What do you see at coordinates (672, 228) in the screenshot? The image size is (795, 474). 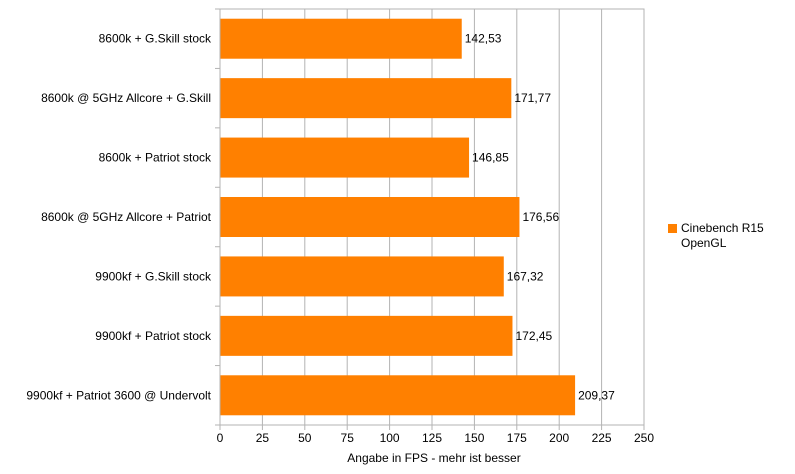 I see `legend-swatch` at bounding box center [672, 228].